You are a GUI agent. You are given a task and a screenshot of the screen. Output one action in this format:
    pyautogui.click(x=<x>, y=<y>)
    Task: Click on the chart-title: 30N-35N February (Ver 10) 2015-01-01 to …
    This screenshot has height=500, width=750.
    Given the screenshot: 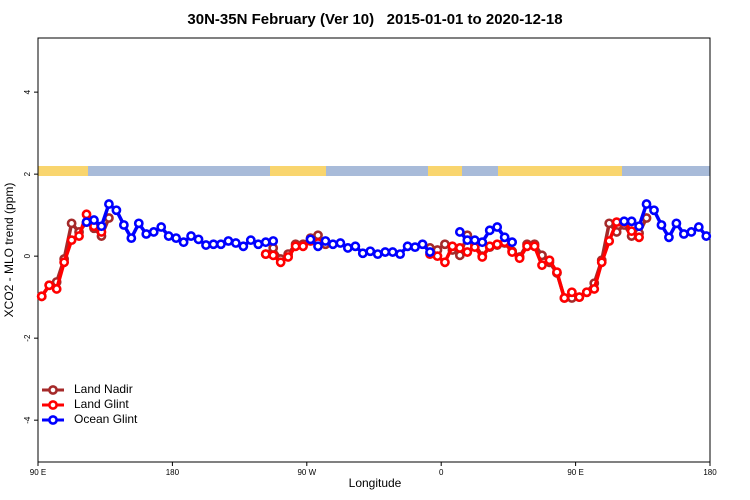 What is the action you would take?
    pyautogui.click(x=374, y=19)
    